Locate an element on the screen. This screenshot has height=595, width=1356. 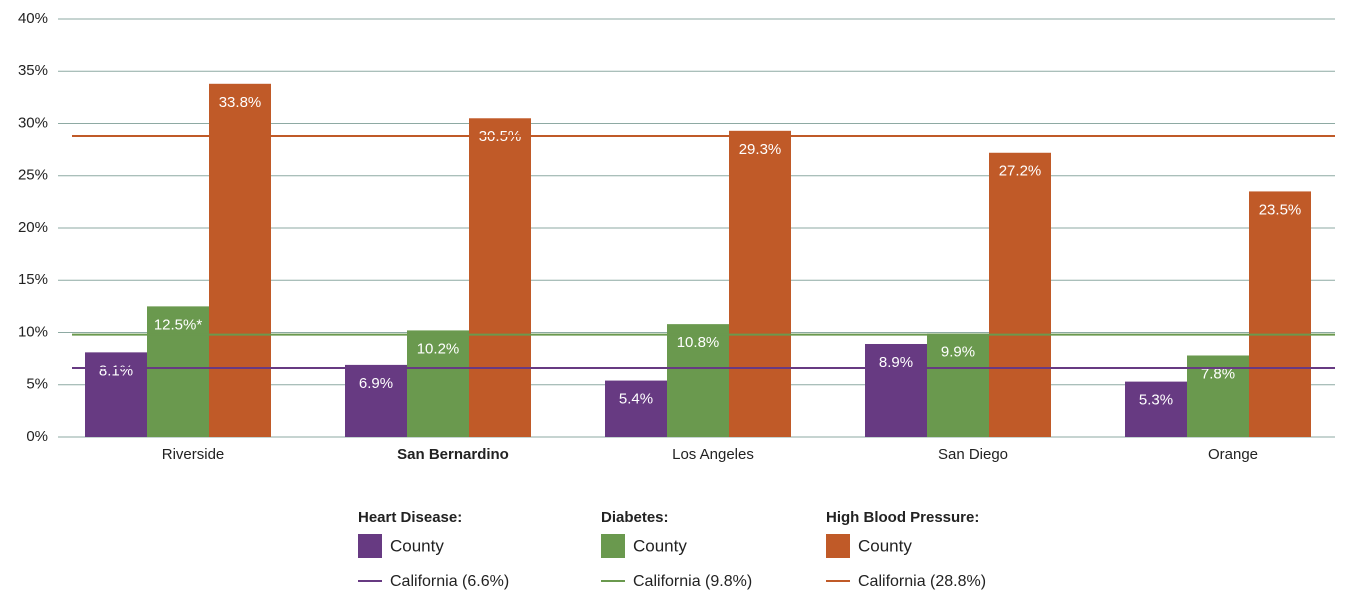
data-label: 8.1% is located at coordinates (116, 370).